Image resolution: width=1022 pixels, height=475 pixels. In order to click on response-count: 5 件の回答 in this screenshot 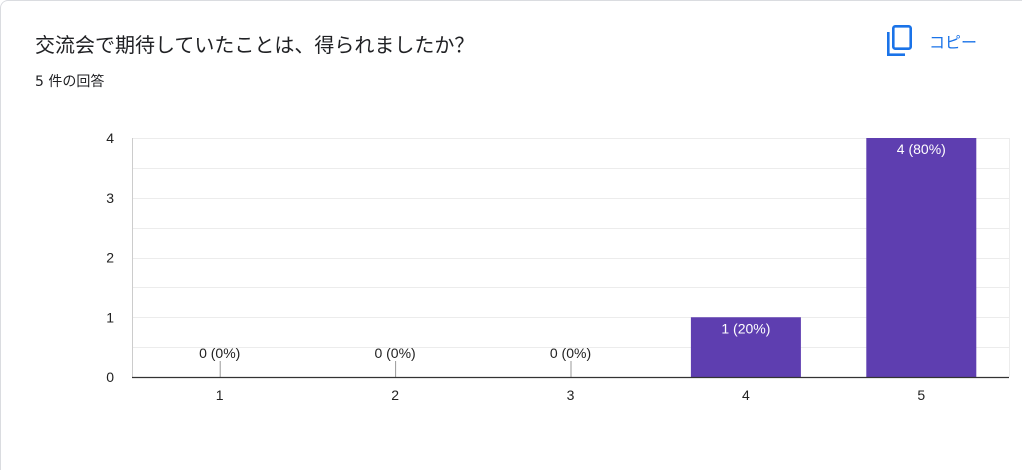, I will do `click(70, 82)`.